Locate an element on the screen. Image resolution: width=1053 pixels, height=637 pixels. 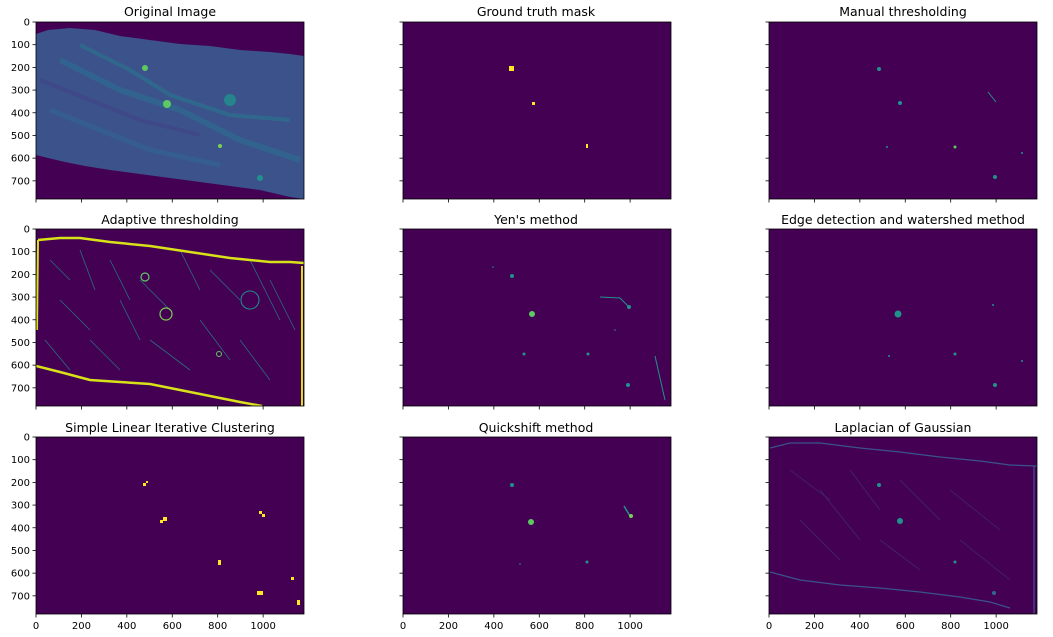
adaptive-thresholding-mask is located at coordinates (170, 317).